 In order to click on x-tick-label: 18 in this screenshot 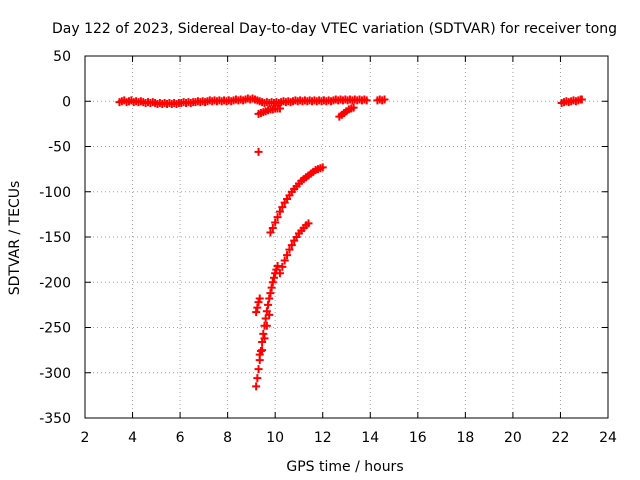, I will do `click(465, 438)`.